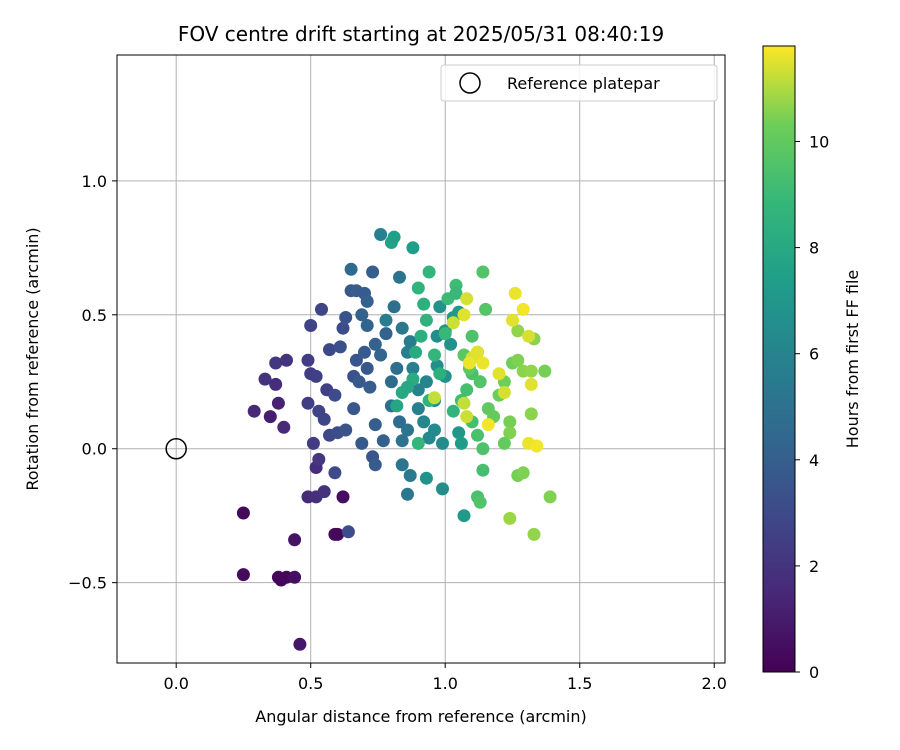 The image size is (900, 750). What do you see at coordinates (32, 358) in the screenshot?
I see `y-axis-label: Rotation from reference (arcmin)` at bounding box center [32, 358].